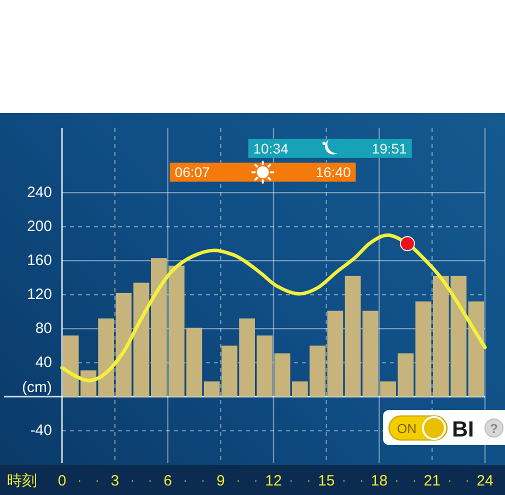 Image resolution: width=505 pixels, height=495 pixels. Describe the element at coordinates (22, 481) in the screenshot. I see `x-axis-title: 時刻` at that location.